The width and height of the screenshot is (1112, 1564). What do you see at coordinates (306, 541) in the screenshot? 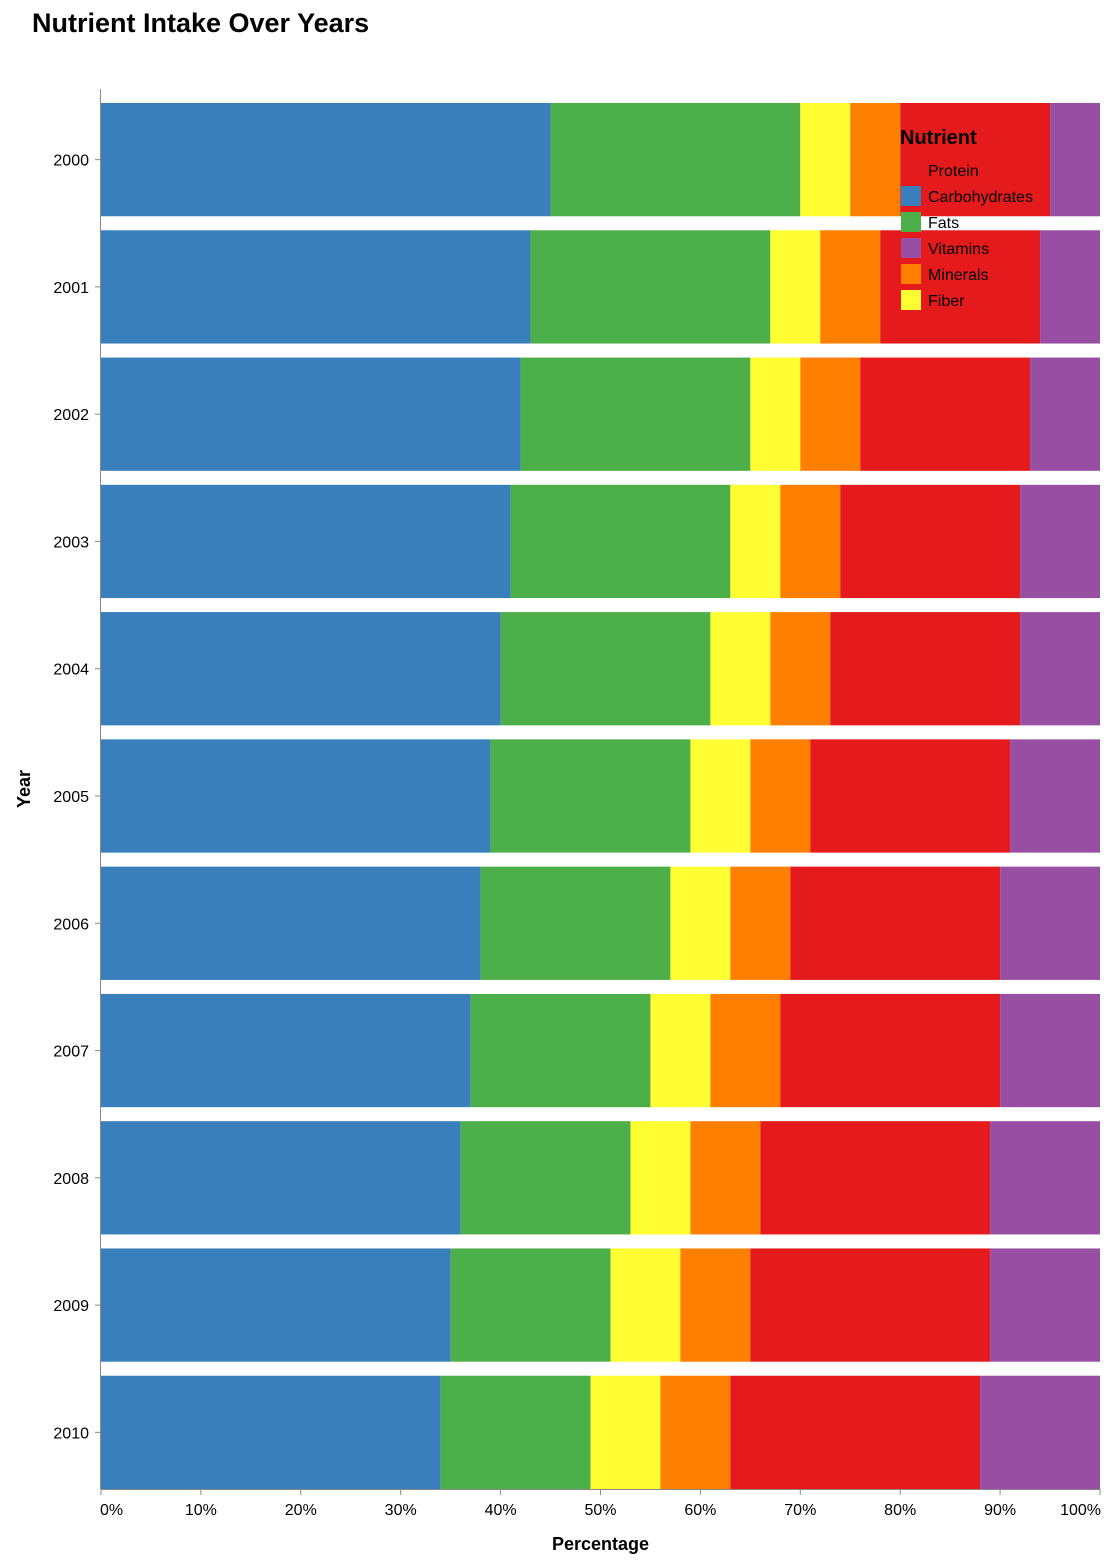
I see `bar-2003-carbohydrates` at bounding box center [306, 541].